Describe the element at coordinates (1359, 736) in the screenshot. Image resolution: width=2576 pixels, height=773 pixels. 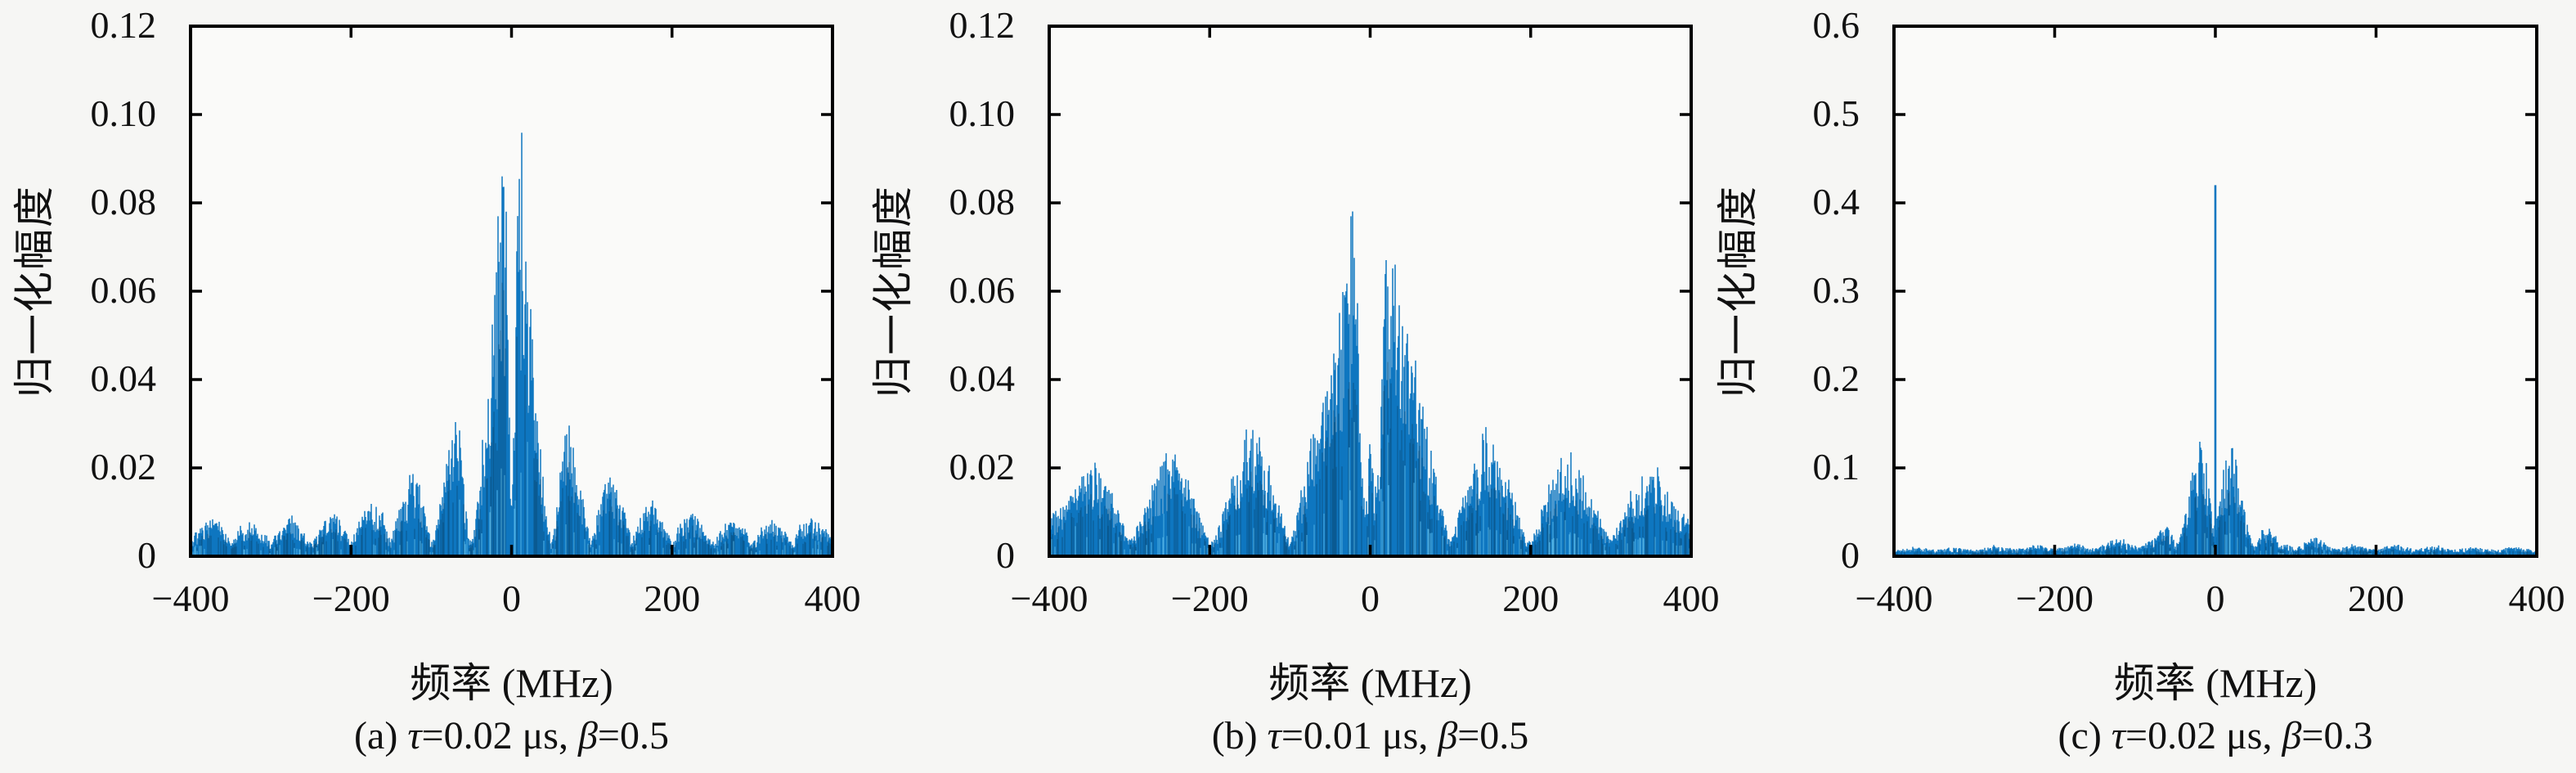
I see `caption-text: =0.01 μs,` at that location.